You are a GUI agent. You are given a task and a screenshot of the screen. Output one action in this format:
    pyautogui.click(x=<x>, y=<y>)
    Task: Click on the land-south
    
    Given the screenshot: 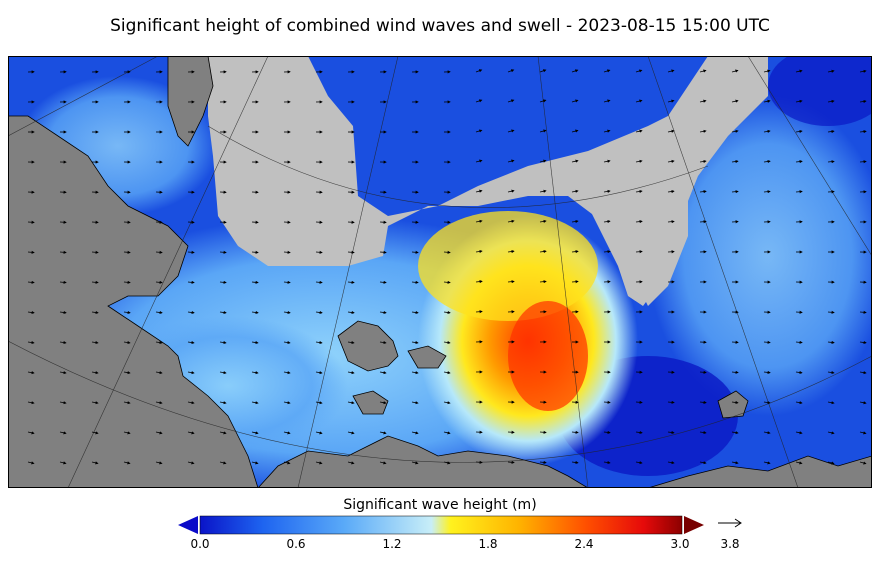 What is the action you would take?
    pyautogui.click(x=423, y=461)
    